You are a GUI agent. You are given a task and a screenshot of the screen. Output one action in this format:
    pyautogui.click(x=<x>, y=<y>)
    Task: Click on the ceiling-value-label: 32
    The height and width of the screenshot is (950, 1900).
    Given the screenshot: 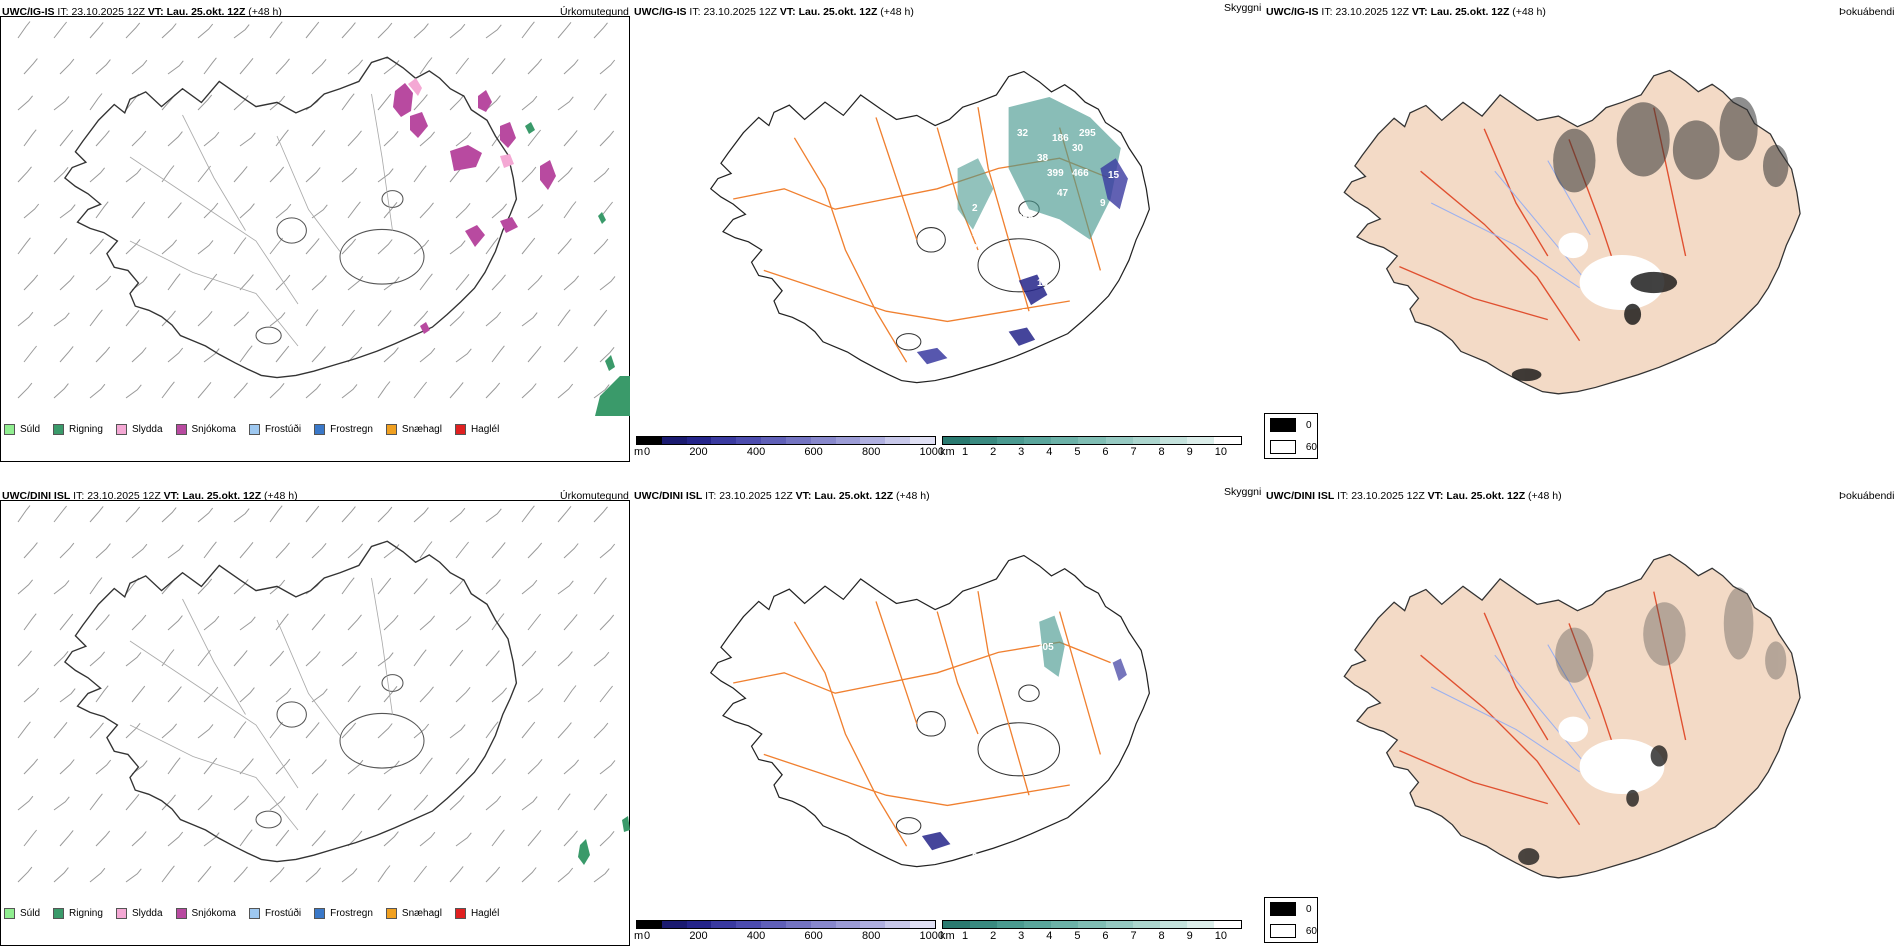 What is the action you would take?
    pyautogui.click(x=1023, y=133)
    